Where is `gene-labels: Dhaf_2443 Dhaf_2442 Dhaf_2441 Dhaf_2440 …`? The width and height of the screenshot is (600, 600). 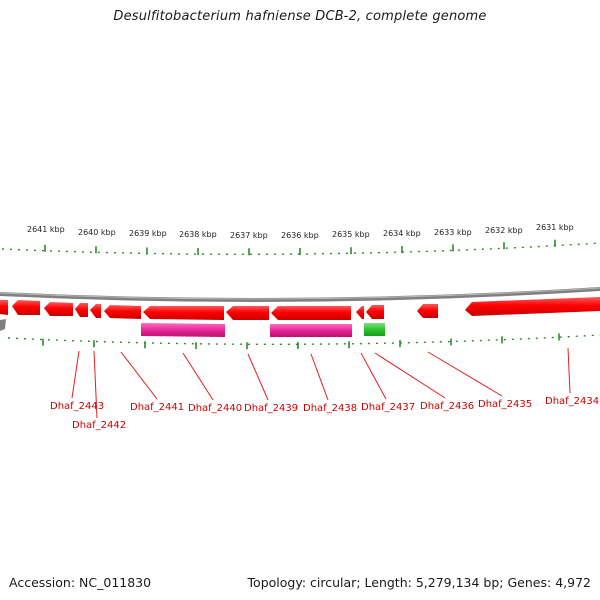 gene-labels: Dhaf_2443 Dhaf_2442 Dhaf_2441 Dhaf_2440 … is located at coordinates (324, 413).